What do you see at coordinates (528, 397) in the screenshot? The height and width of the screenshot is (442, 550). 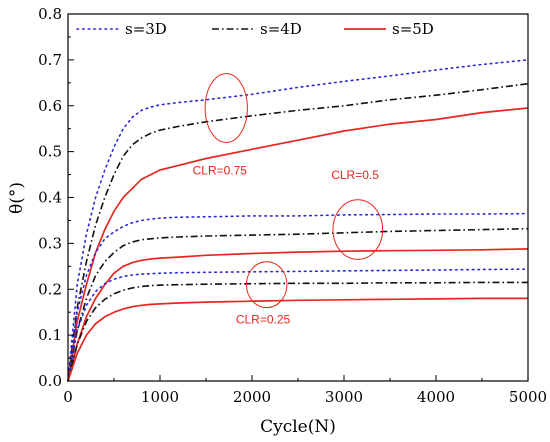 I see `x-tick-label: 5000` at bounding box center [528, 397].